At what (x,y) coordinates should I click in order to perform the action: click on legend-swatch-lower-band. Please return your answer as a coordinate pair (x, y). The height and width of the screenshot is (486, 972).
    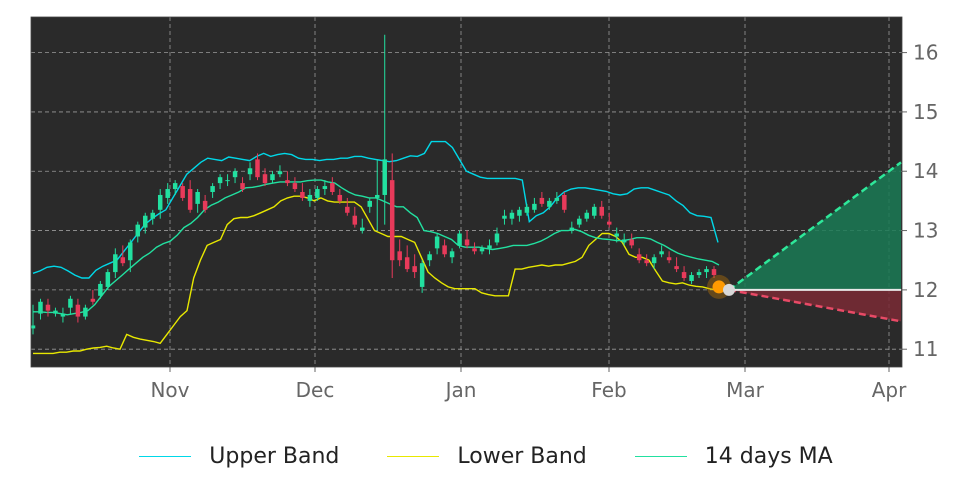
    Looking at the image, I should click on (413, 456).